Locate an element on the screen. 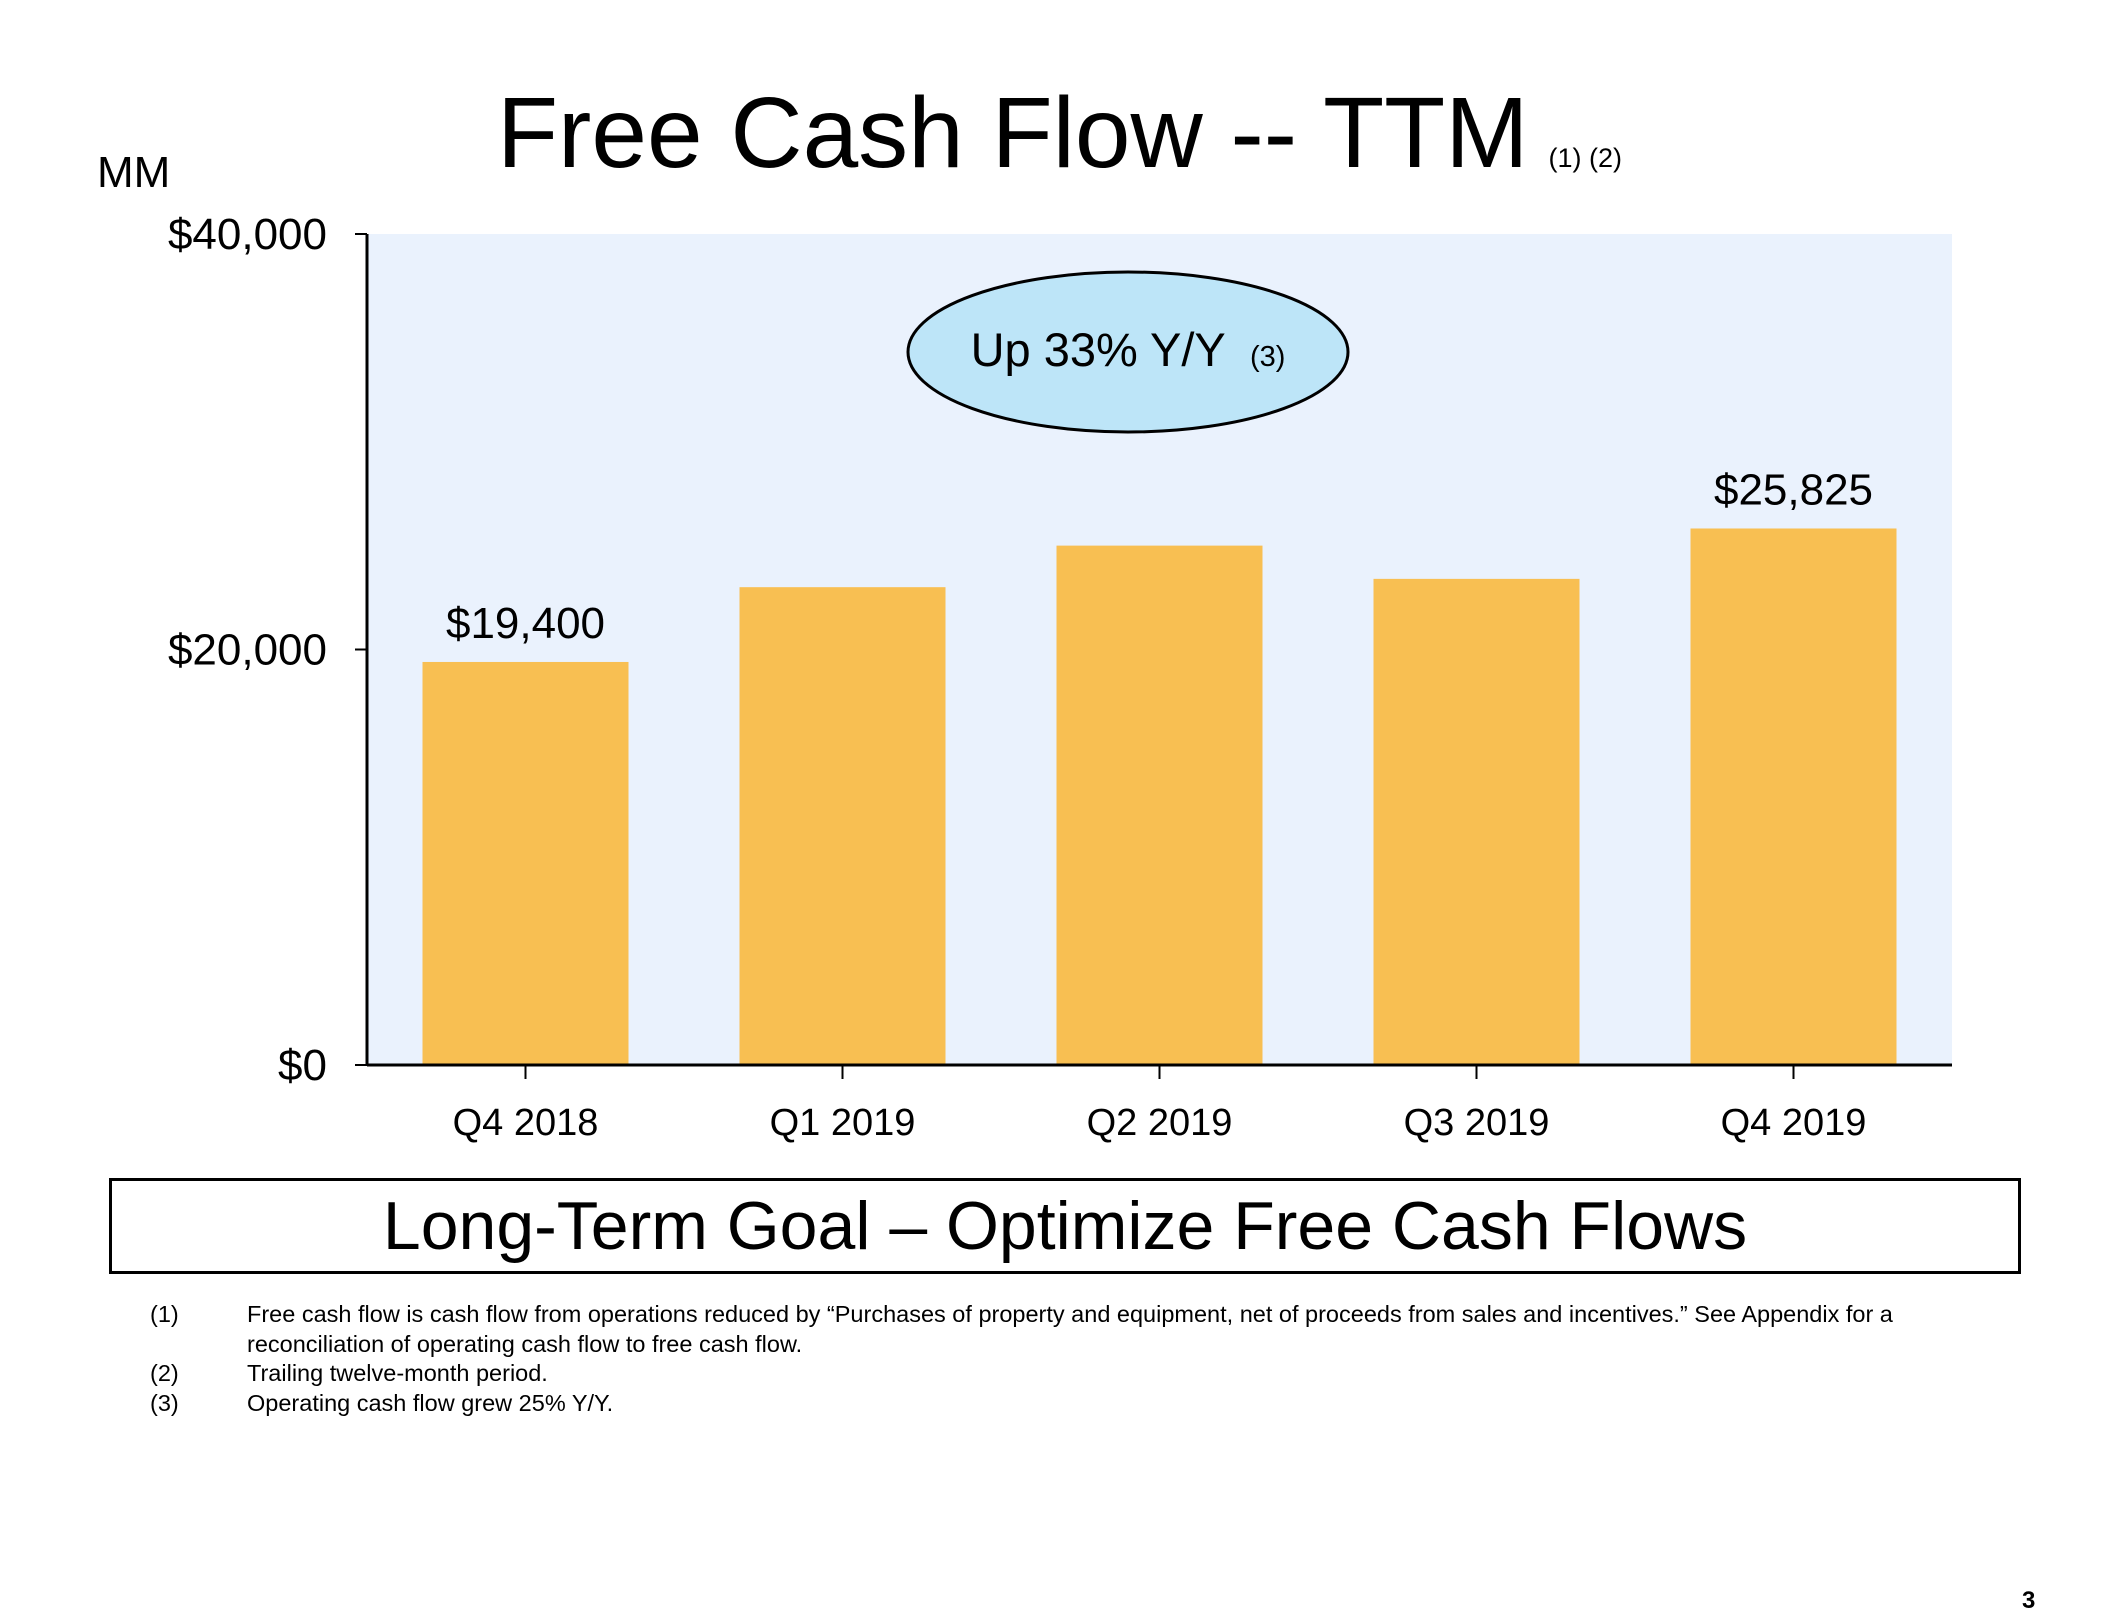 The width and height of the screenshot is (2119, 1619). x-tick-label: Q4 2018 is located at coordinates (526, 1123).